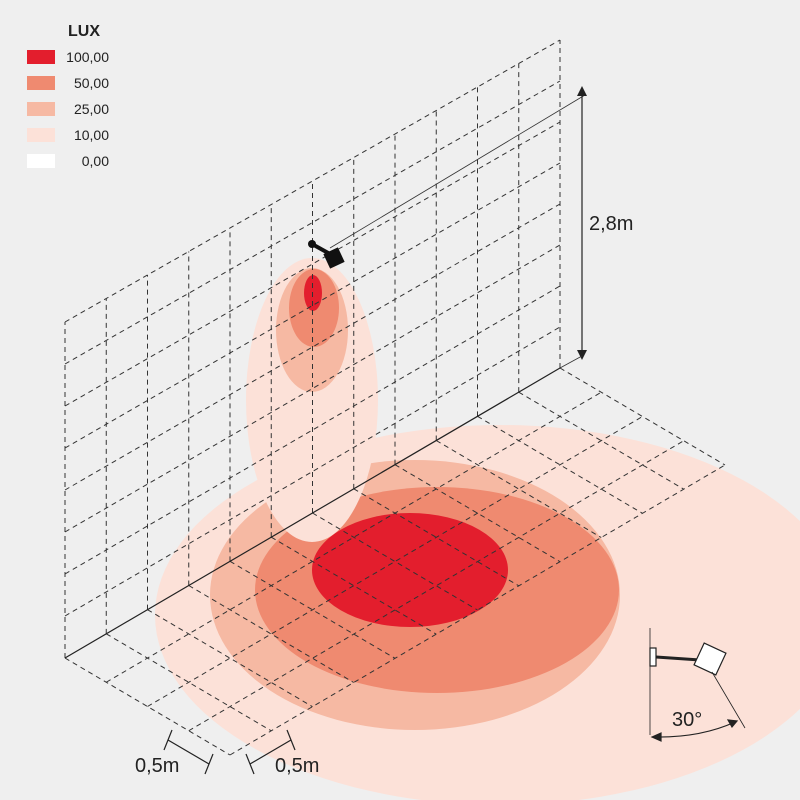 The height and width of the screenshot is (800, 800). What do you see at coordinates (458, 227) in the screenshot?
I see `height-dimension` at bounding box center [458, 227].